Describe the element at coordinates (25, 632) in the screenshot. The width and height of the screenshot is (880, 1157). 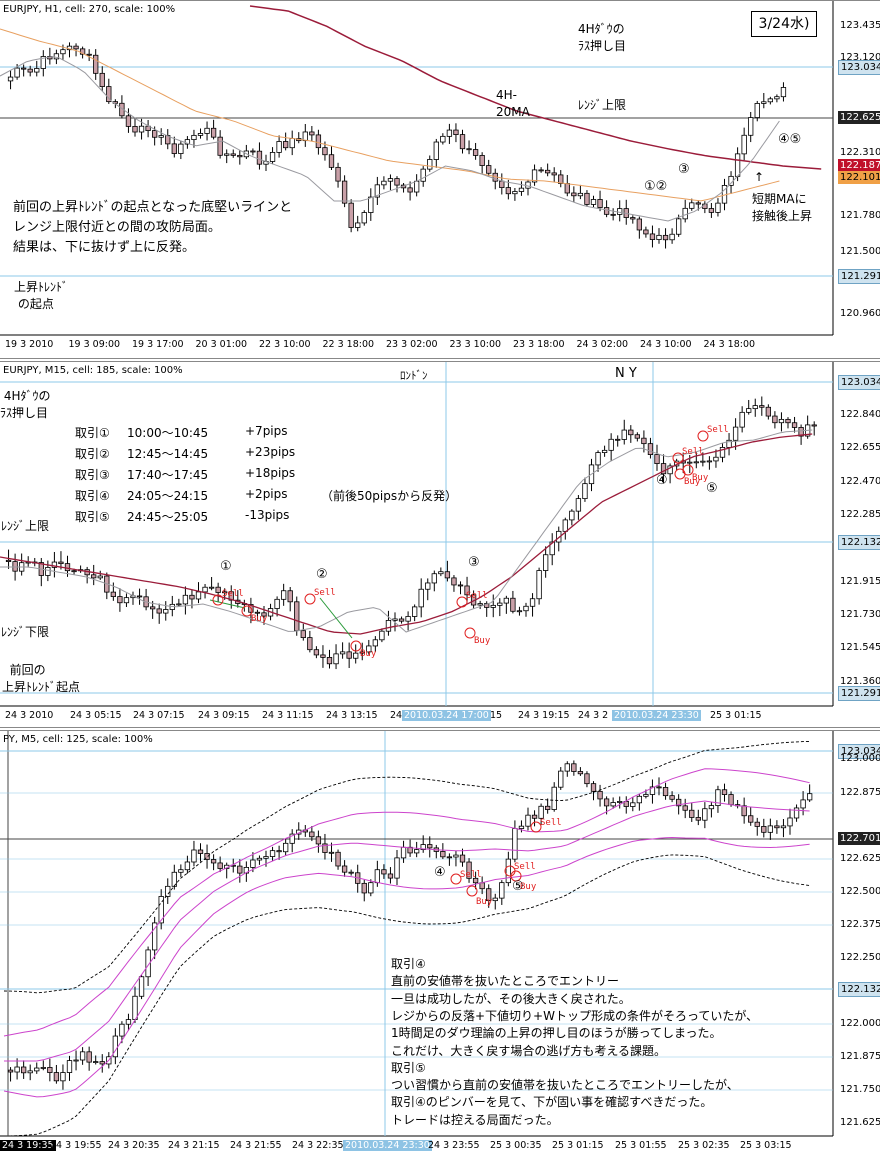
I see `ann-range-bottom-m15: ﾚﾝｼﾞ下限` at that location.